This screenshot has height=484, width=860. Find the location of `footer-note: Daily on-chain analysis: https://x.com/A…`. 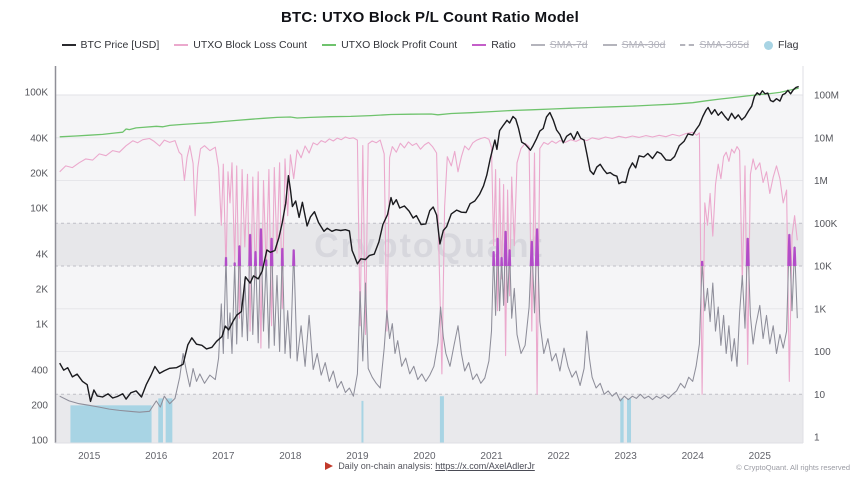

footer-note: Daily on-chain analysis: https://x.com/A… is located at coordinates (430, 466).